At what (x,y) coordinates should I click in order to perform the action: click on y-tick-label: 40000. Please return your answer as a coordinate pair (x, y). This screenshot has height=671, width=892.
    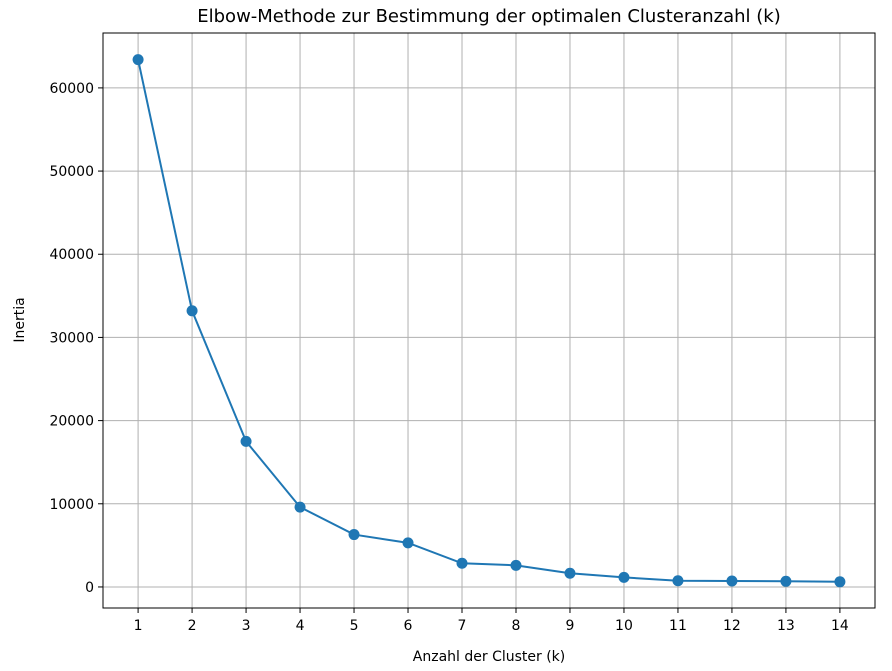
    Looking at the image, I should click on (71, 255).